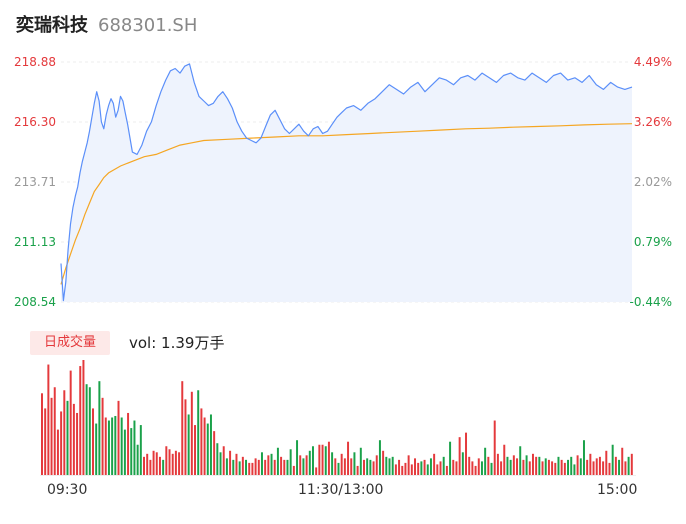  I want to click on stock-code: 688301.SH, so click(148, 25).